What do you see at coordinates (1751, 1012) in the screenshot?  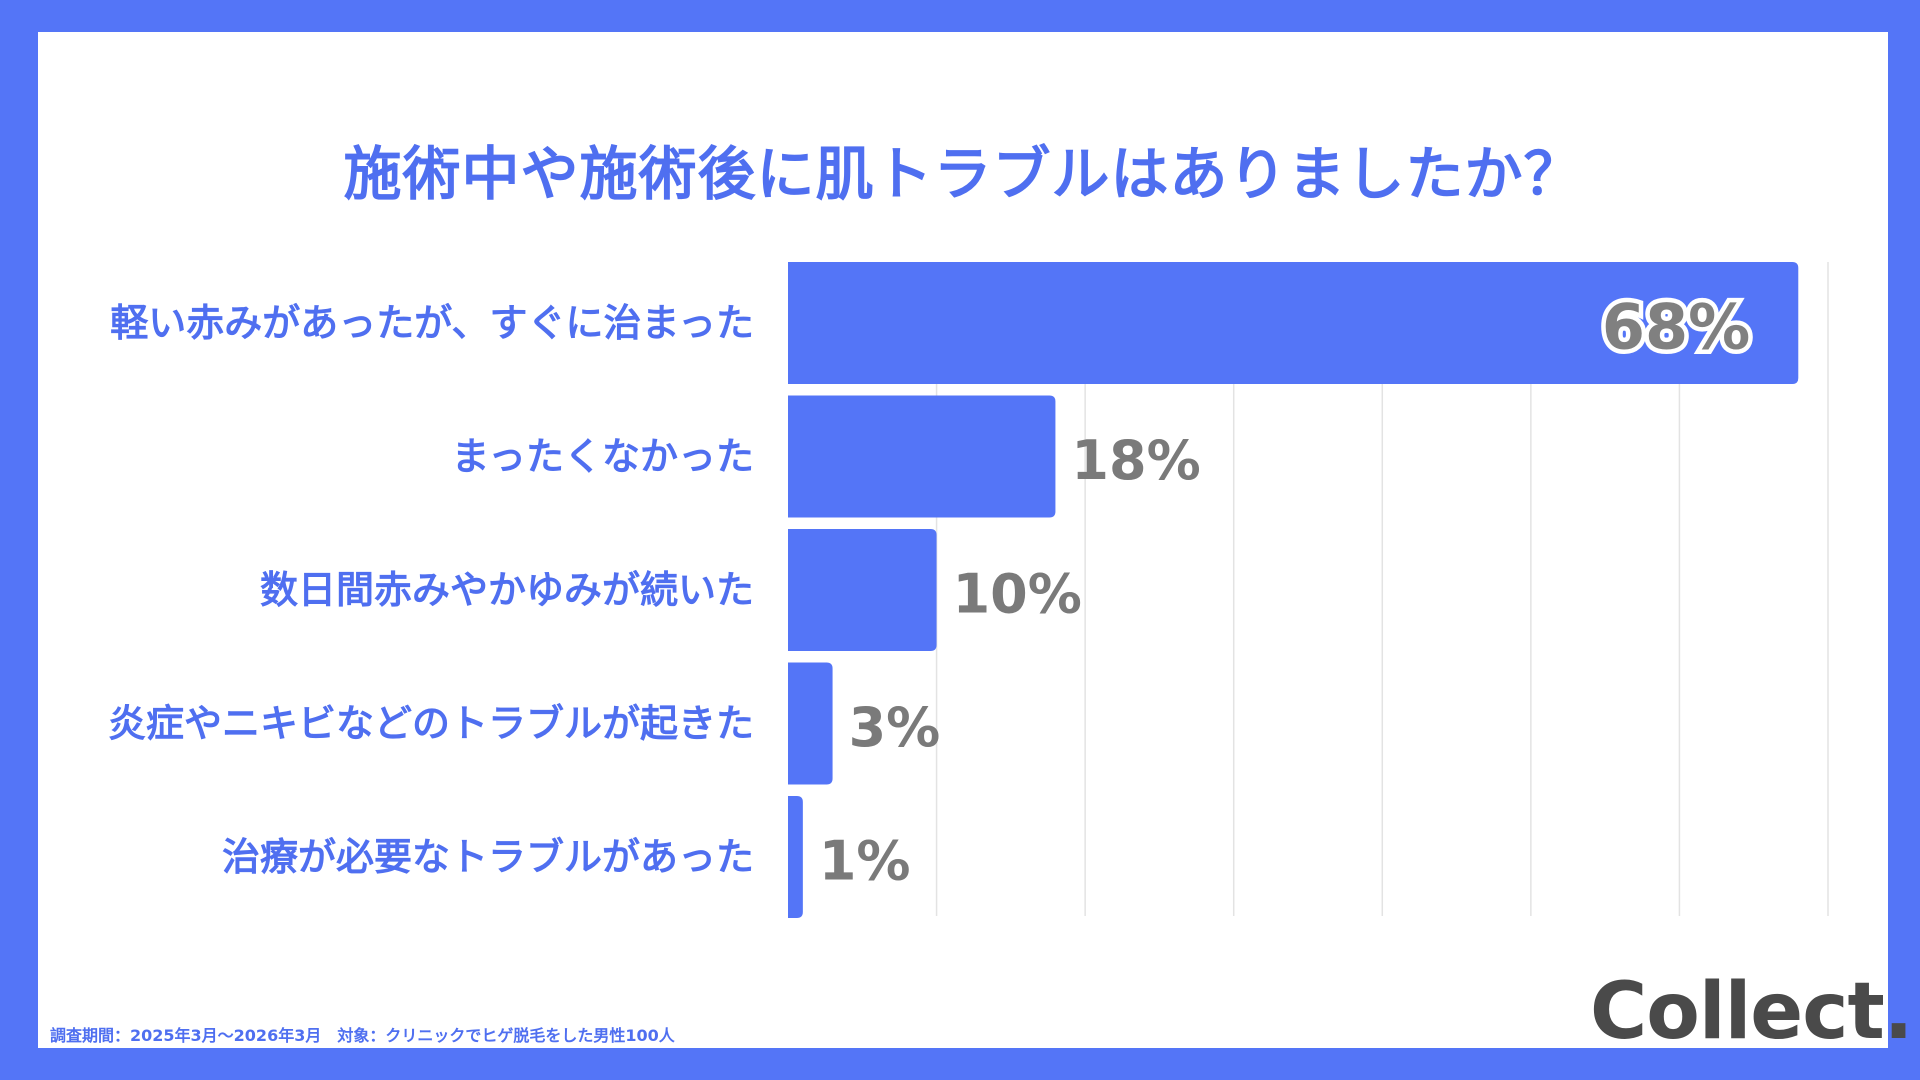 I see `collect-logo: Collect.` at bounding box center [1751, 1012].